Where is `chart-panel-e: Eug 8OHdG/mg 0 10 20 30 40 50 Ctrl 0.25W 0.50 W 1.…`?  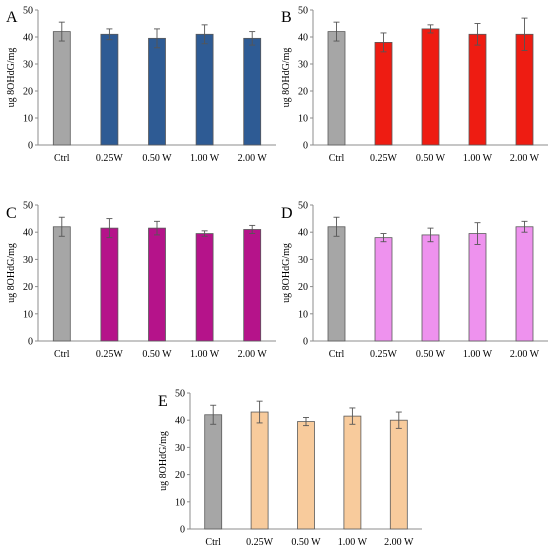 chart-panel-e: Eug 8OHdG/mg 0 10 20 30 40 50 Ctrl 0.25W 0.50 W 1.… is located at coordinates (290, 468).